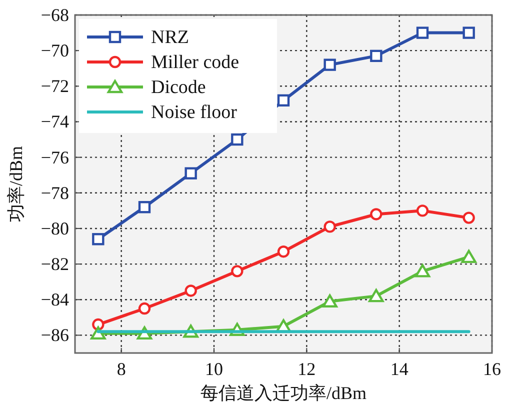 This screenshot has height=406, width=506. Describe the element at coordinates (54, 264) in the screenshot. I see `y-tick-label: −82` at that location.